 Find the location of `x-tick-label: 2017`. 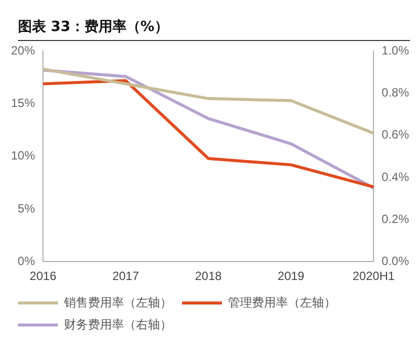

x-tick-label: 2017 is located at coordinates (126, 276).